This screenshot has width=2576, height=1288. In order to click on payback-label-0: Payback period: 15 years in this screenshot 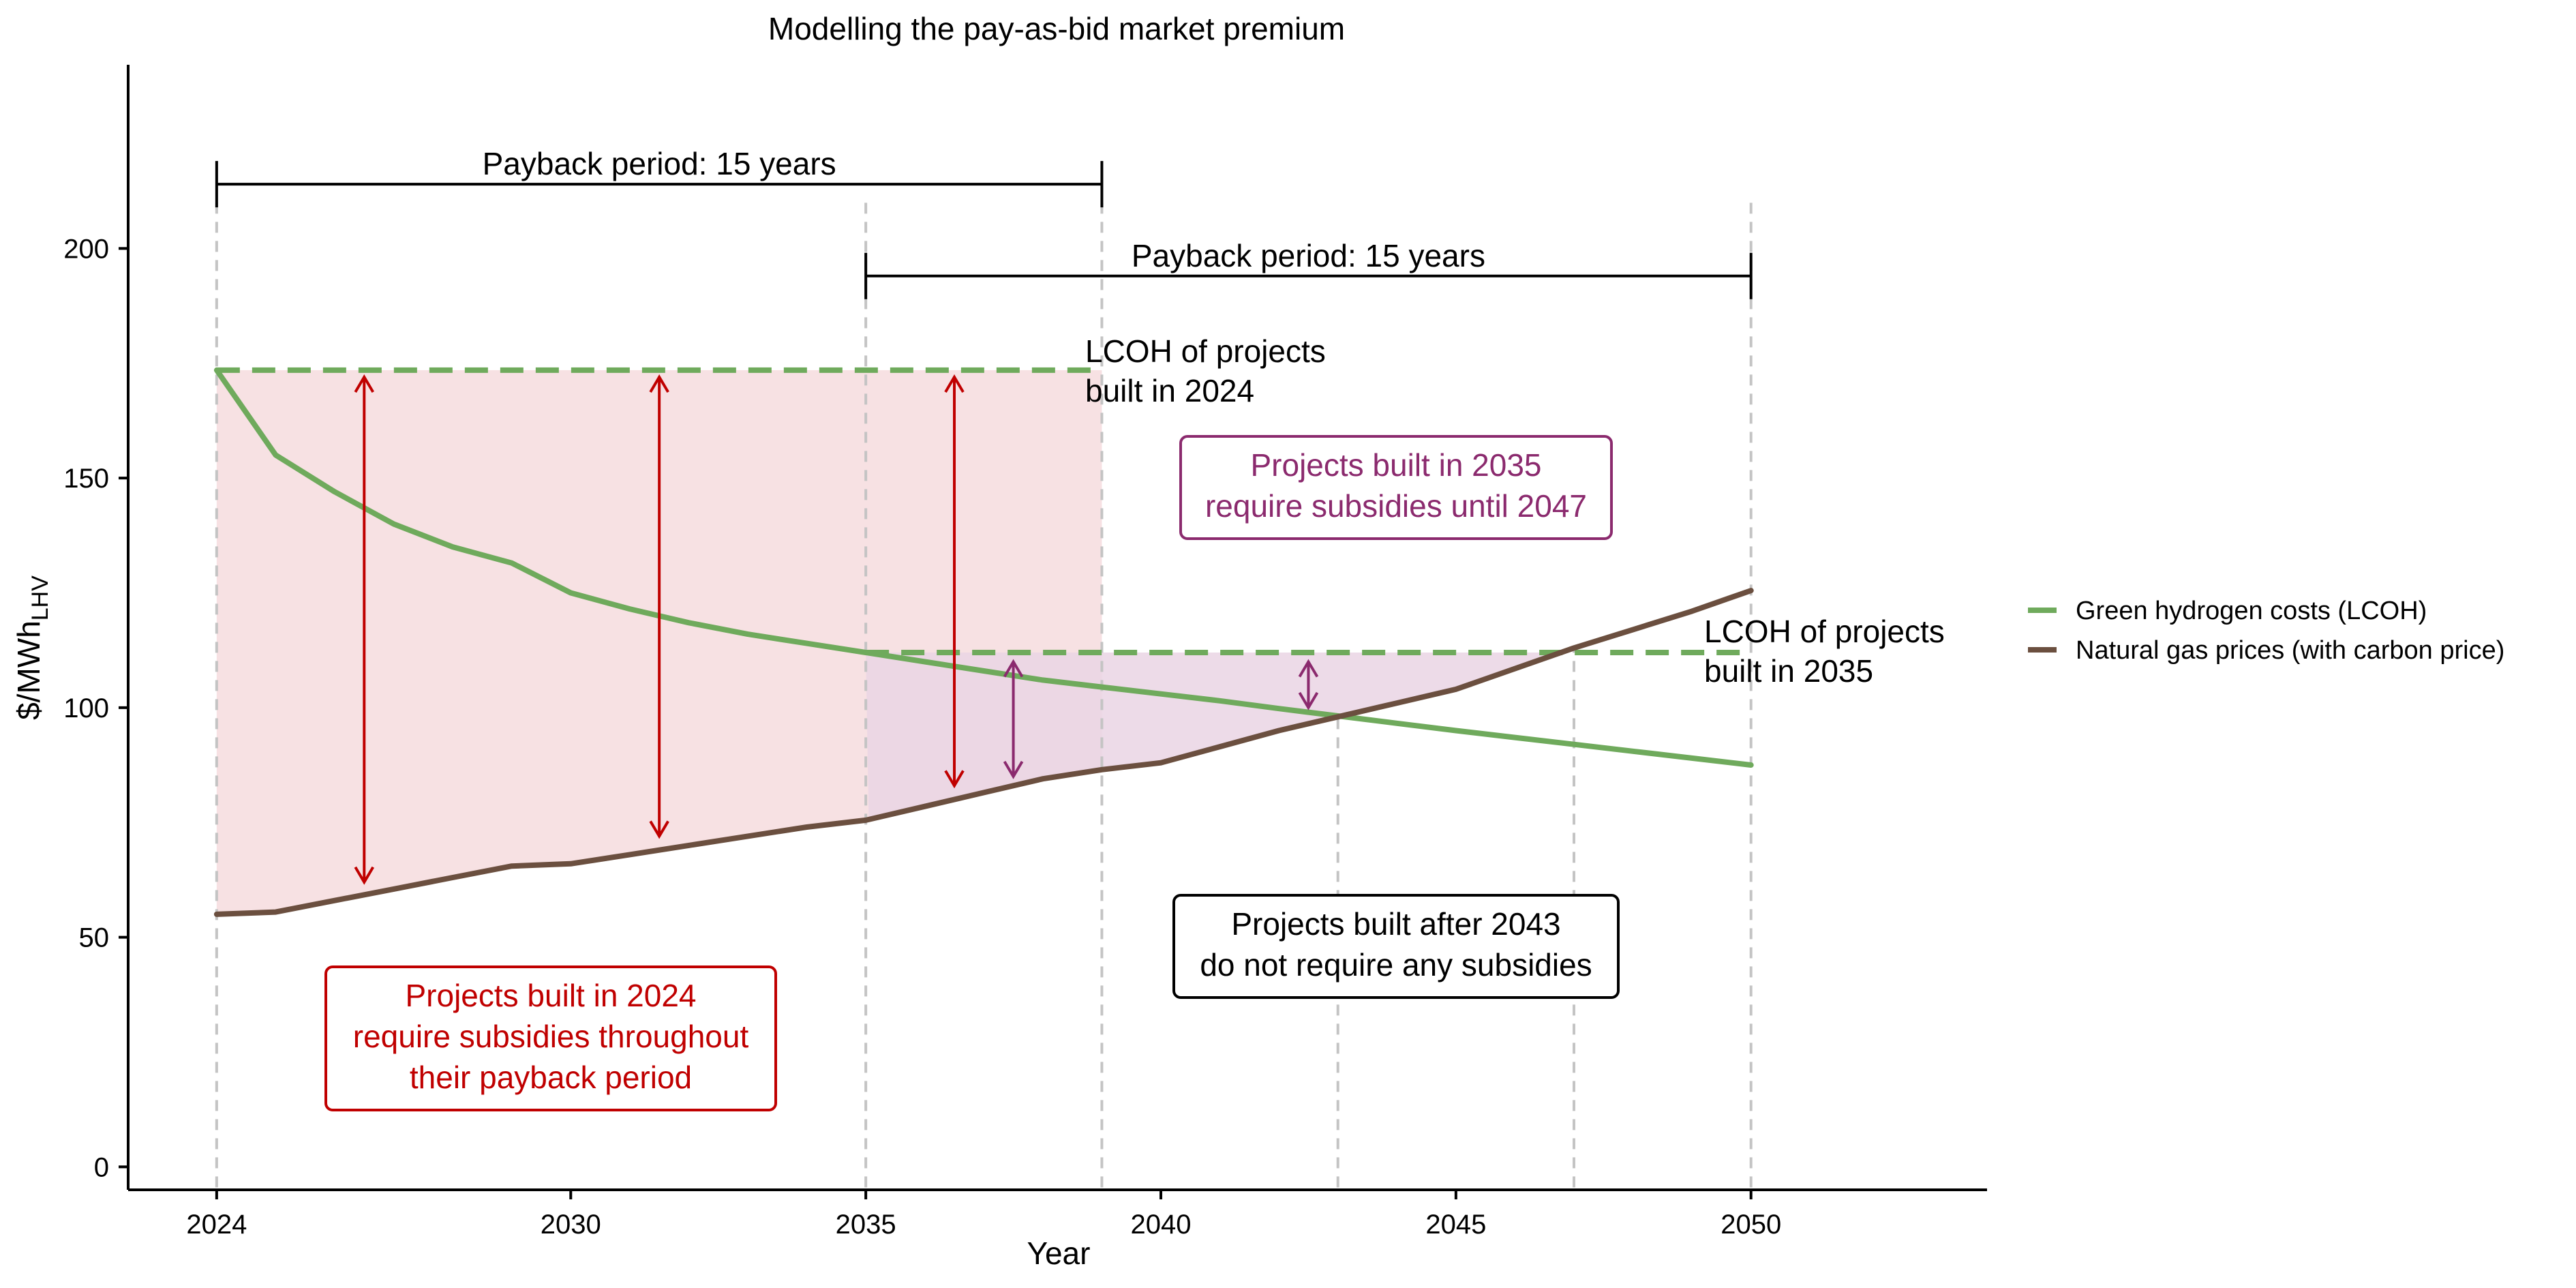, I will do `click(659, 163)`.